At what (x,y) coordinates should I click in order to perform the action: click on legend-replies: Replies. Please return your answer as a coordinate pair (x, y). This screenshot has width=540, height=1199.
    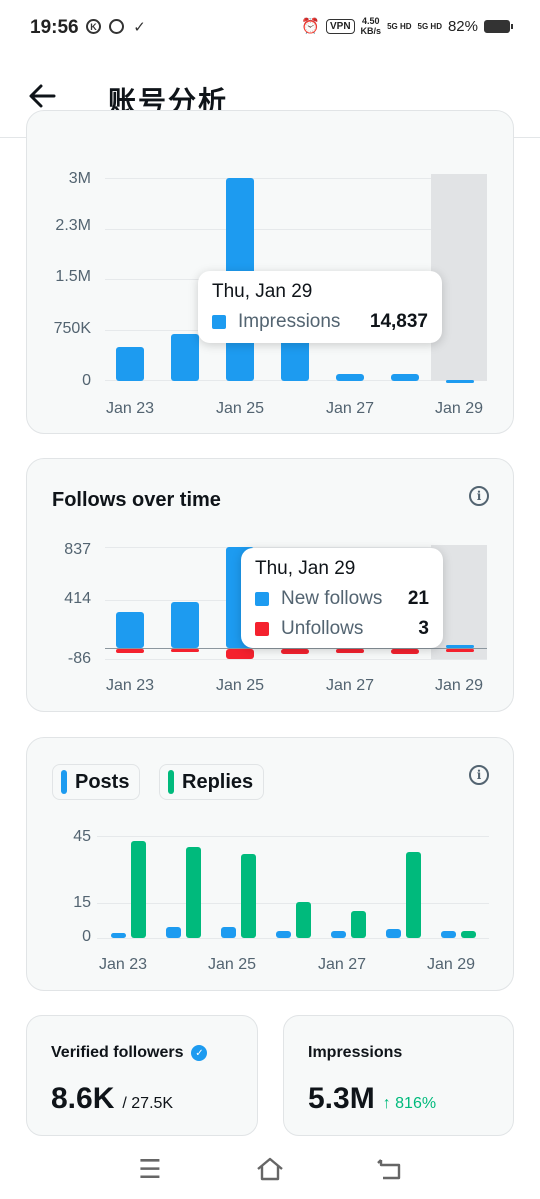
    Looking at the image, I should click on (212, 782).